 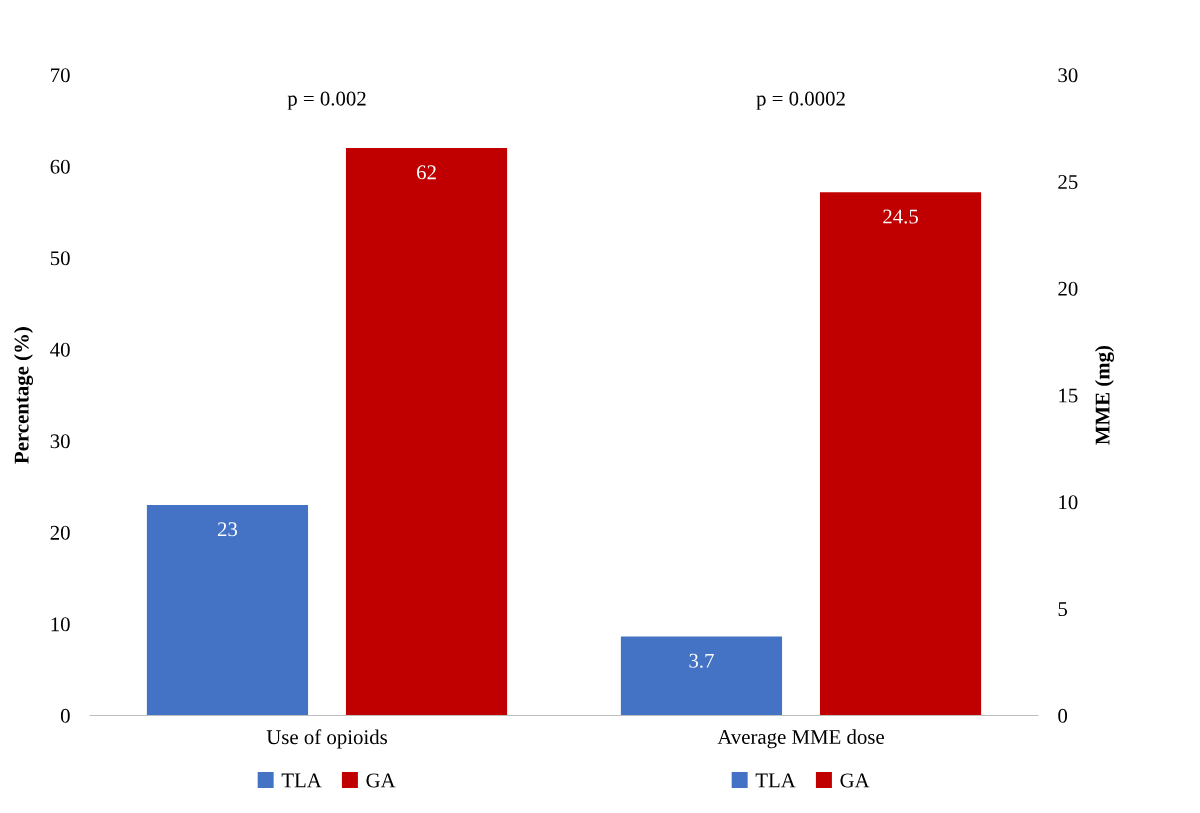 I want to click on y-tick-label: 60, so click(x=60, y=166).